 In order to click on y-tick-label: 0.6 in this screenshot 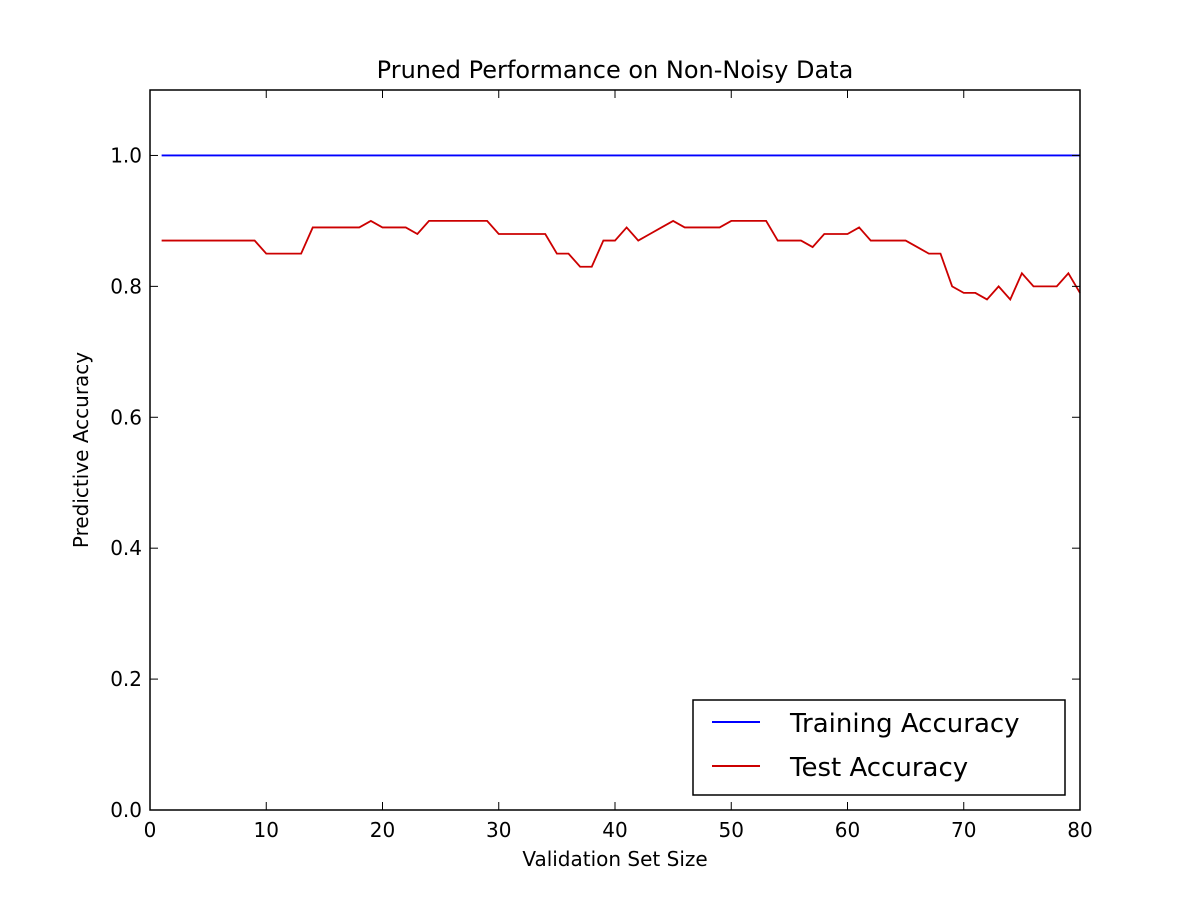, I will do `click(126, 417)`.